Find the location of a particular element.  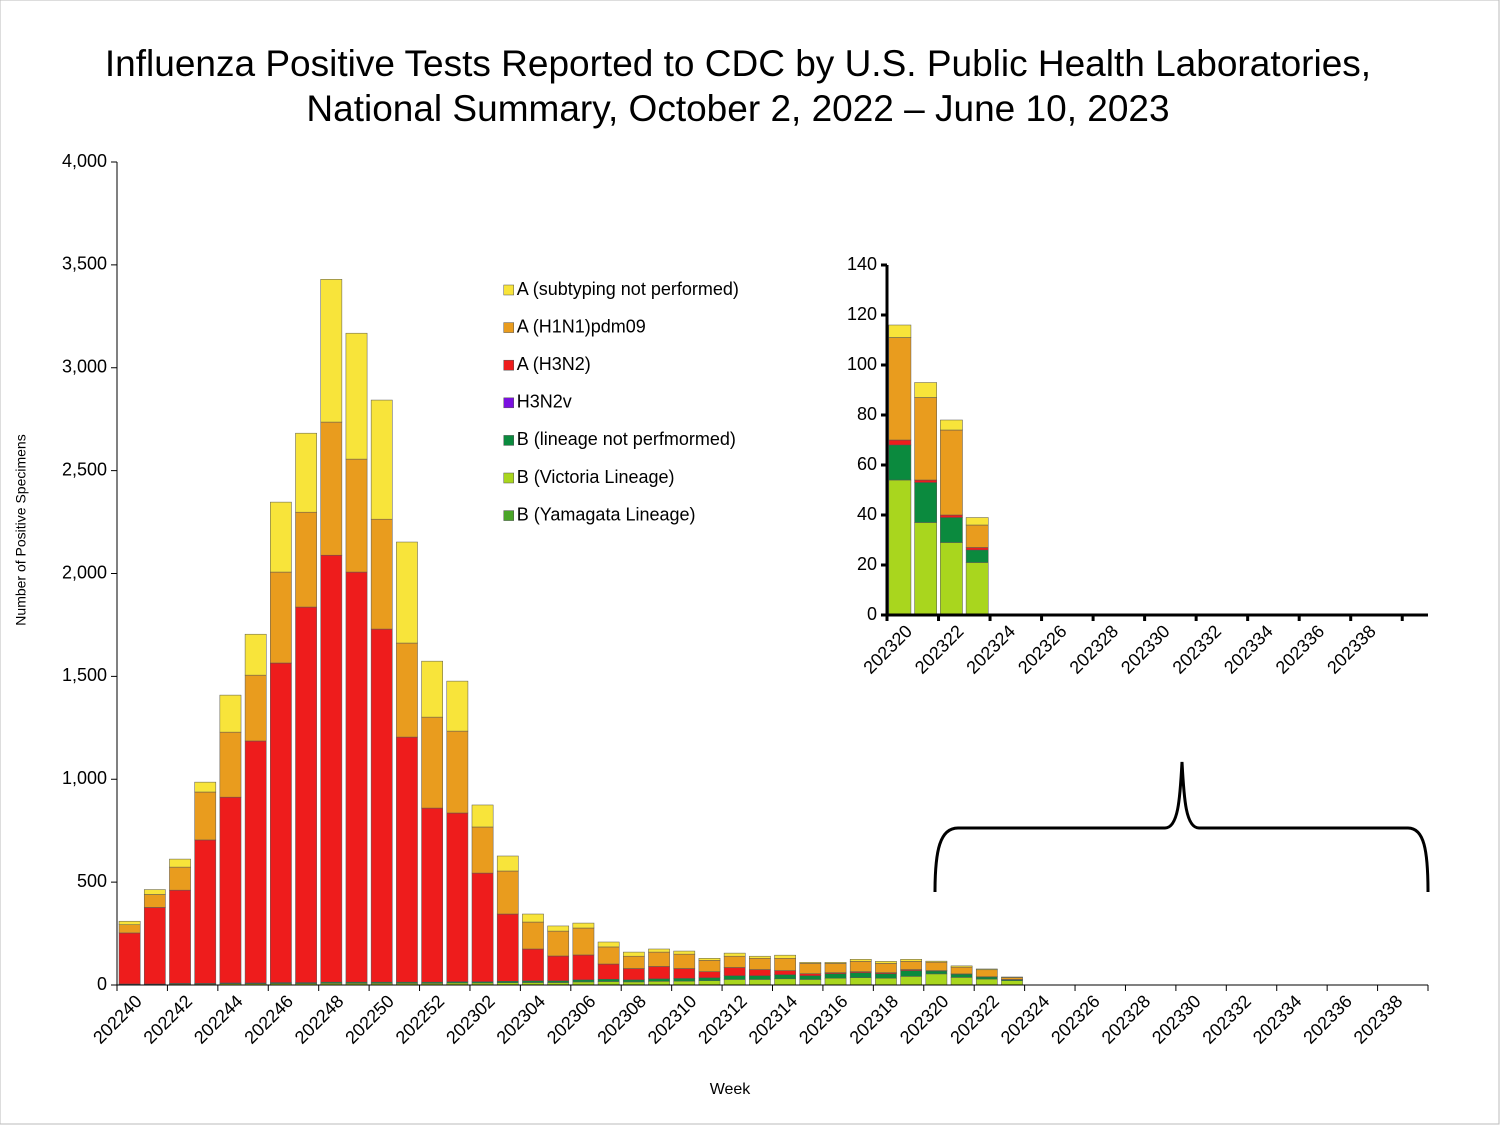

y-tick-label: 2,000 is located at coordinates (84, 572).